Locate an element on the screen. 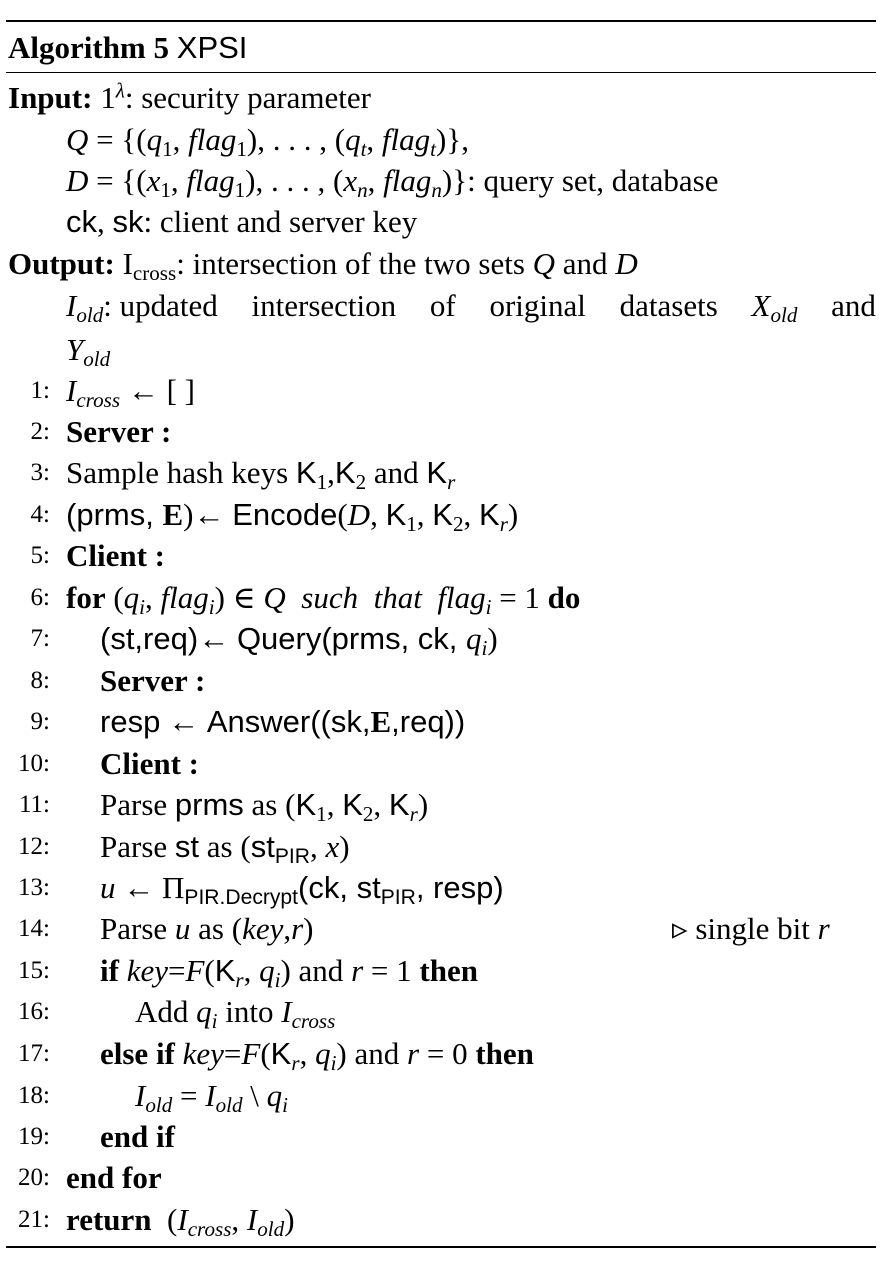  line-9: resp ← Answer((sk,E,req)) is located at coordinates (283, 721).